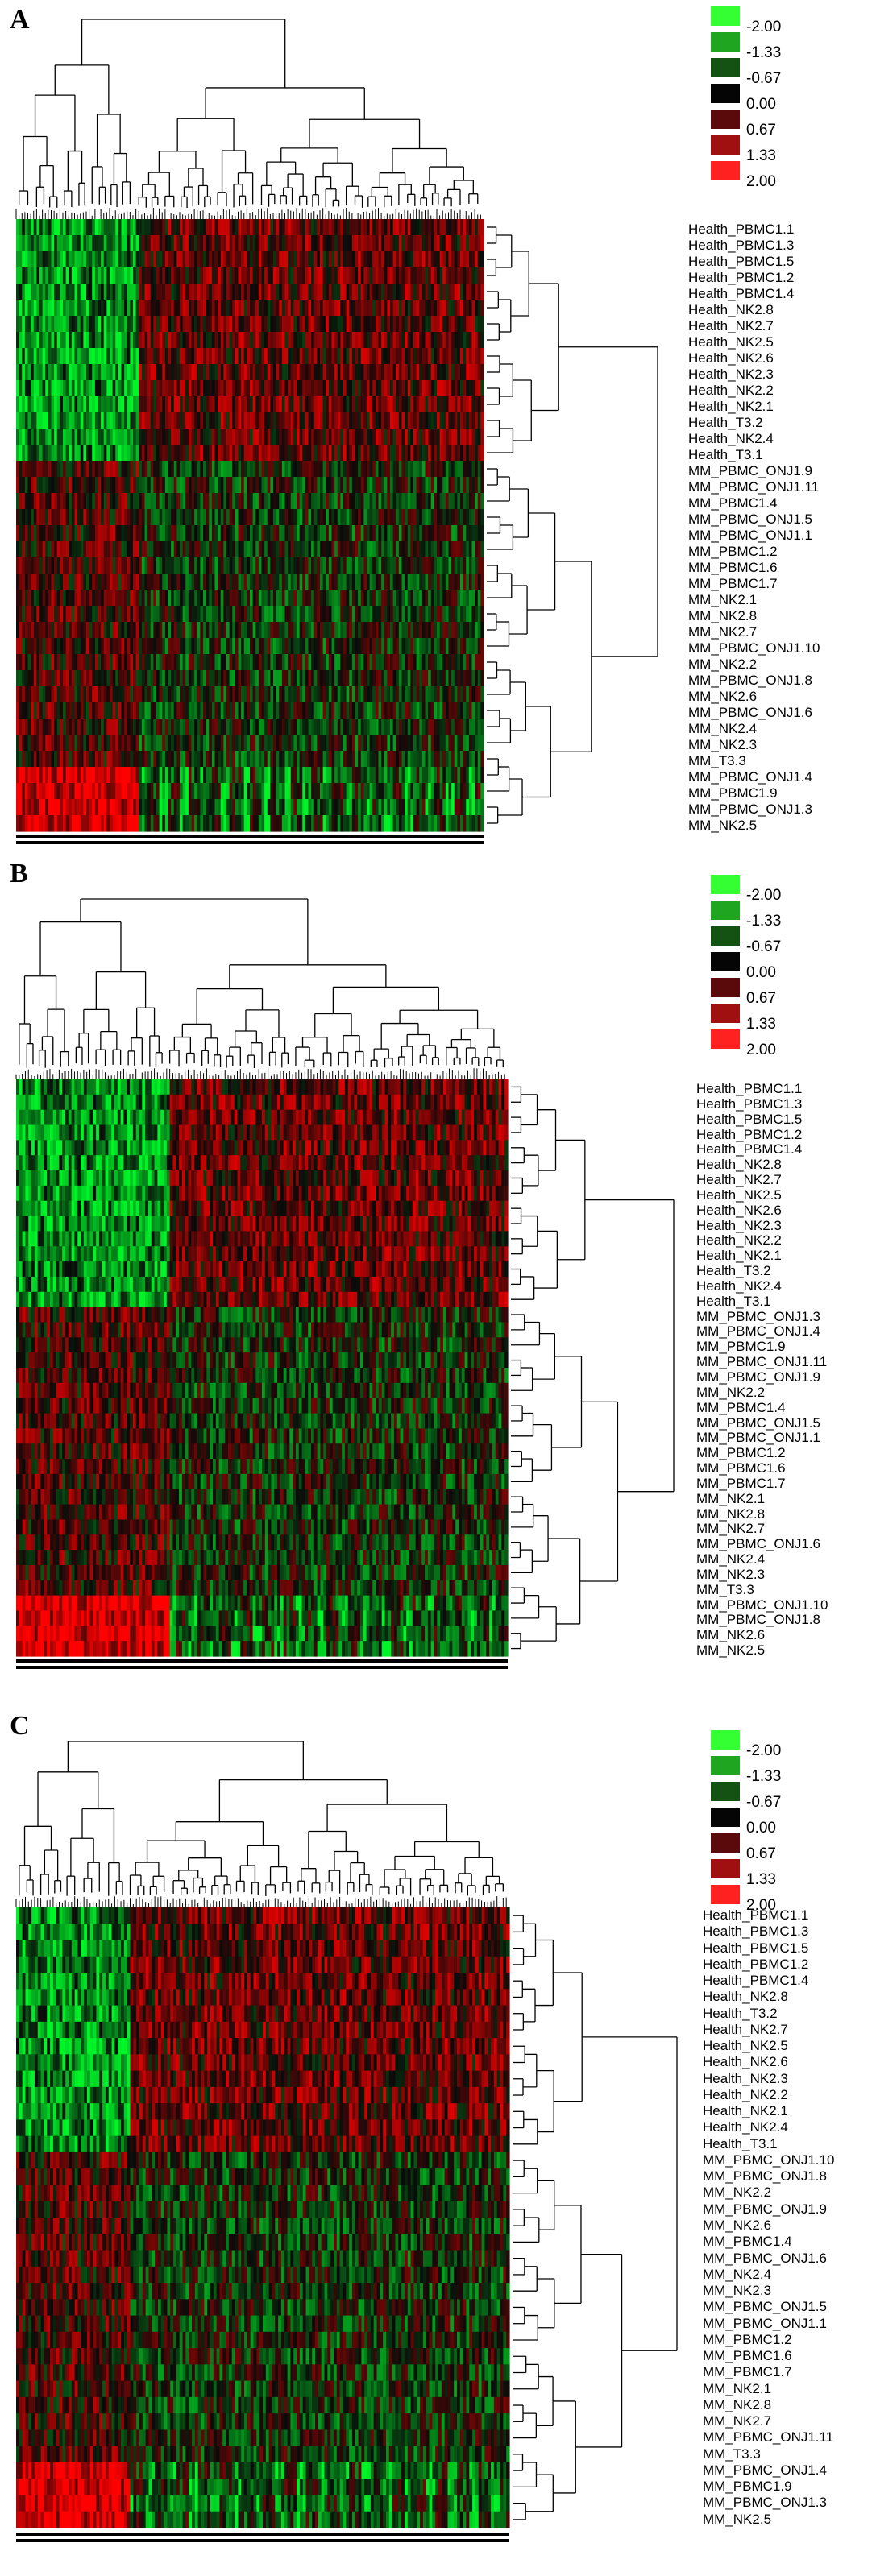  What do you see at coordinates (765, 2323) in the screenshot?
I see `row-label: MM_PBMC_ONJ1.1` at bounding box center [765, 2323].